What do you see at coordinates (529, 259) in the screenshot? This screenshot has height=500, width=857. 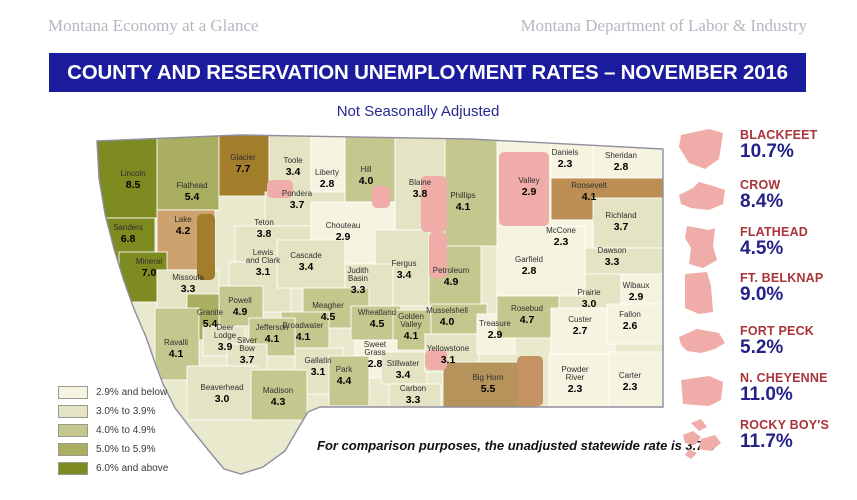 I see `county-label: Garfield` at bounding box center [529, 259].